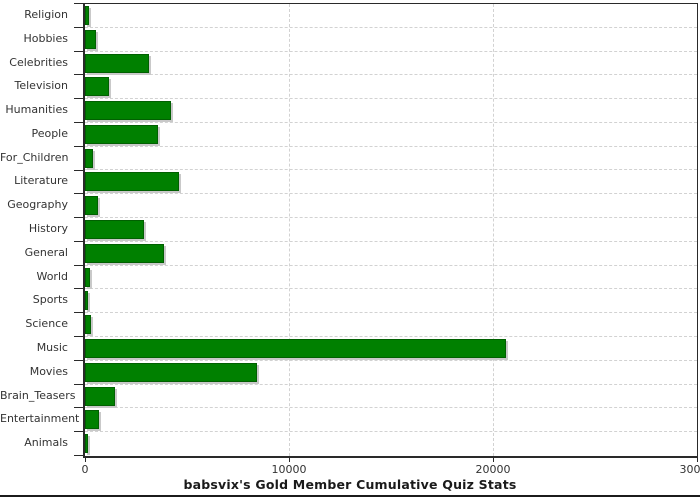 The height and width of the screenshot is (500, 700). I want to click on bar-row-literature, so click(391, 182).